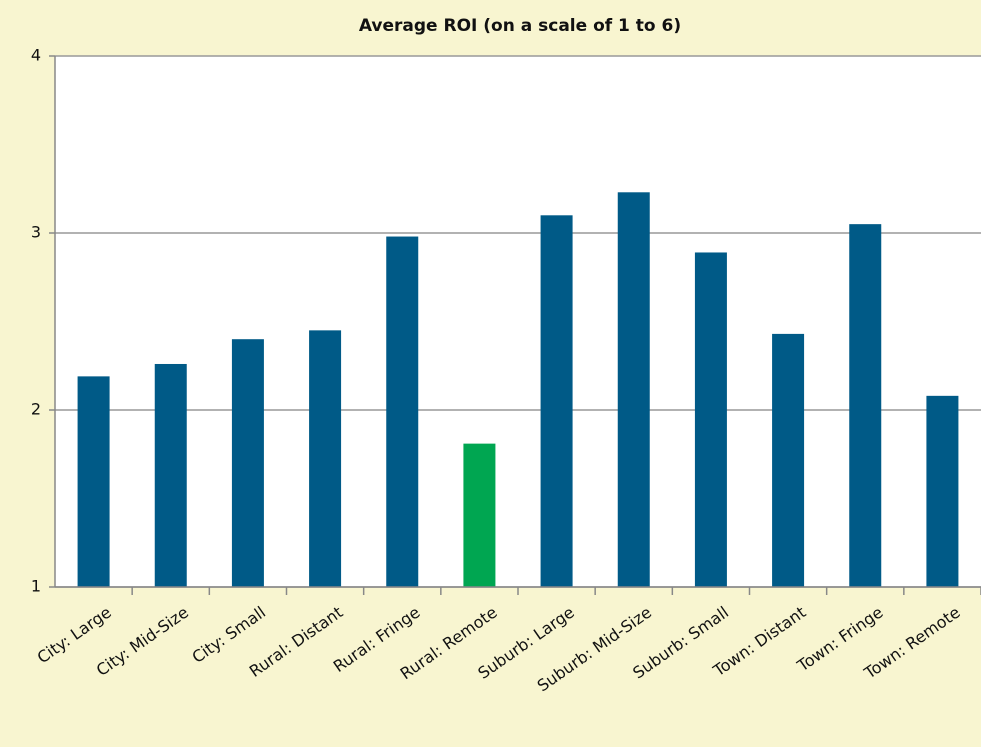  I want to click on y-tick-label: 2, so click(36, 409).